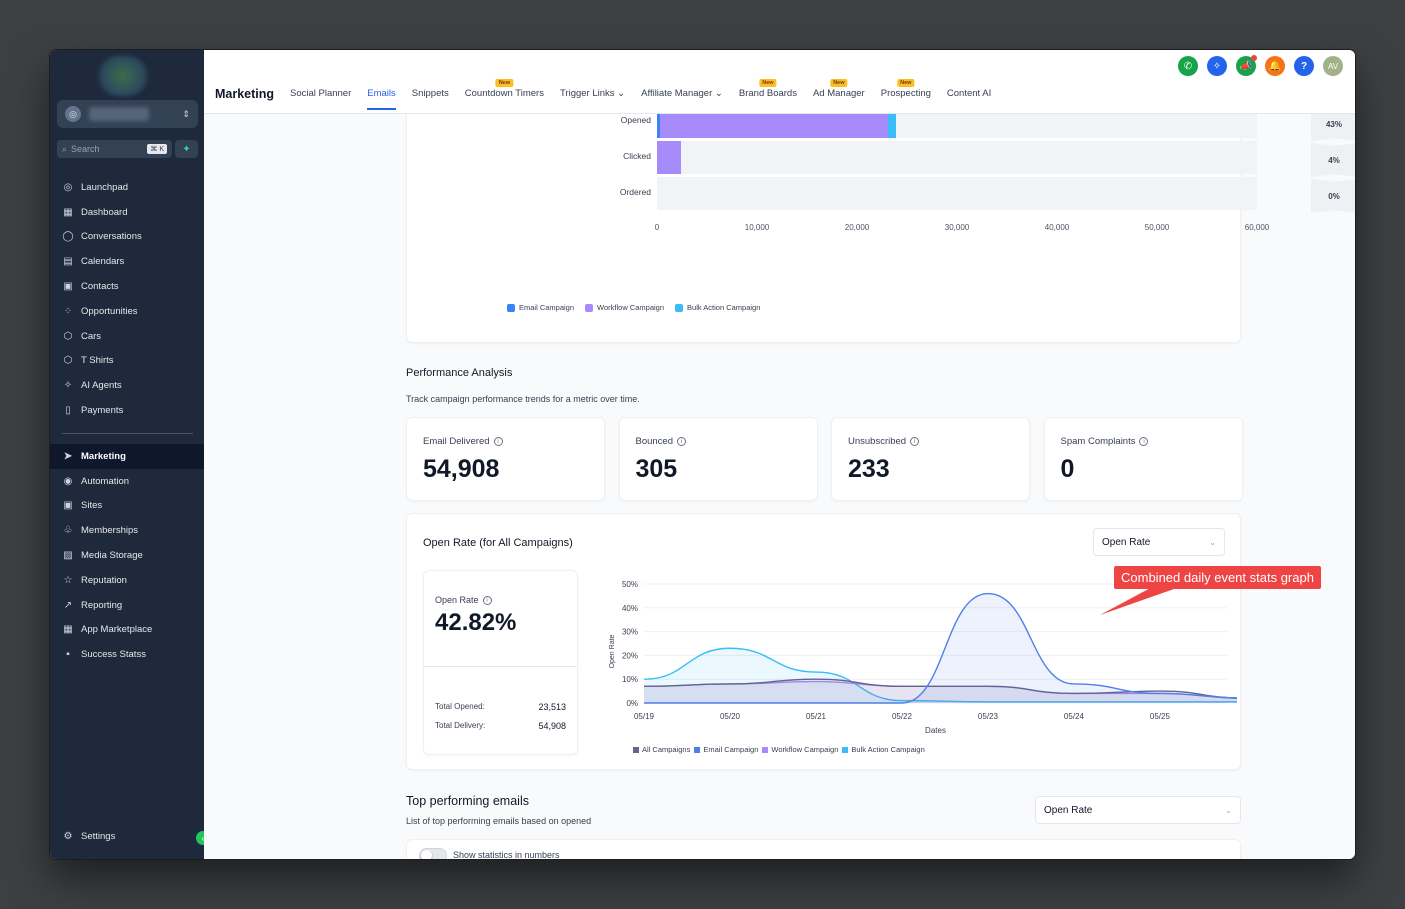 The width and height of the screenshot is (1405, 909). What do you see at coordinates (884, 441) in the screenshot?
I see `stat-label-wrap: Unsubscribed i` at bounding box center [884, 441].